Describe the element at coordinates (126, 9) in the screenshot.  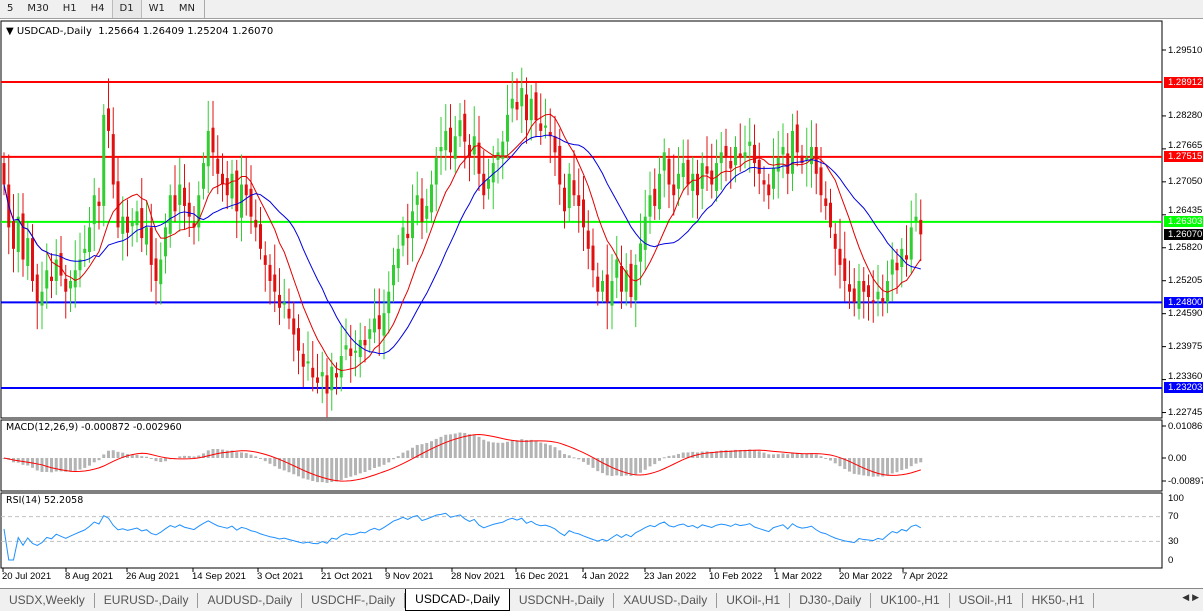
I see `timeframe-d1: D1` at that location.